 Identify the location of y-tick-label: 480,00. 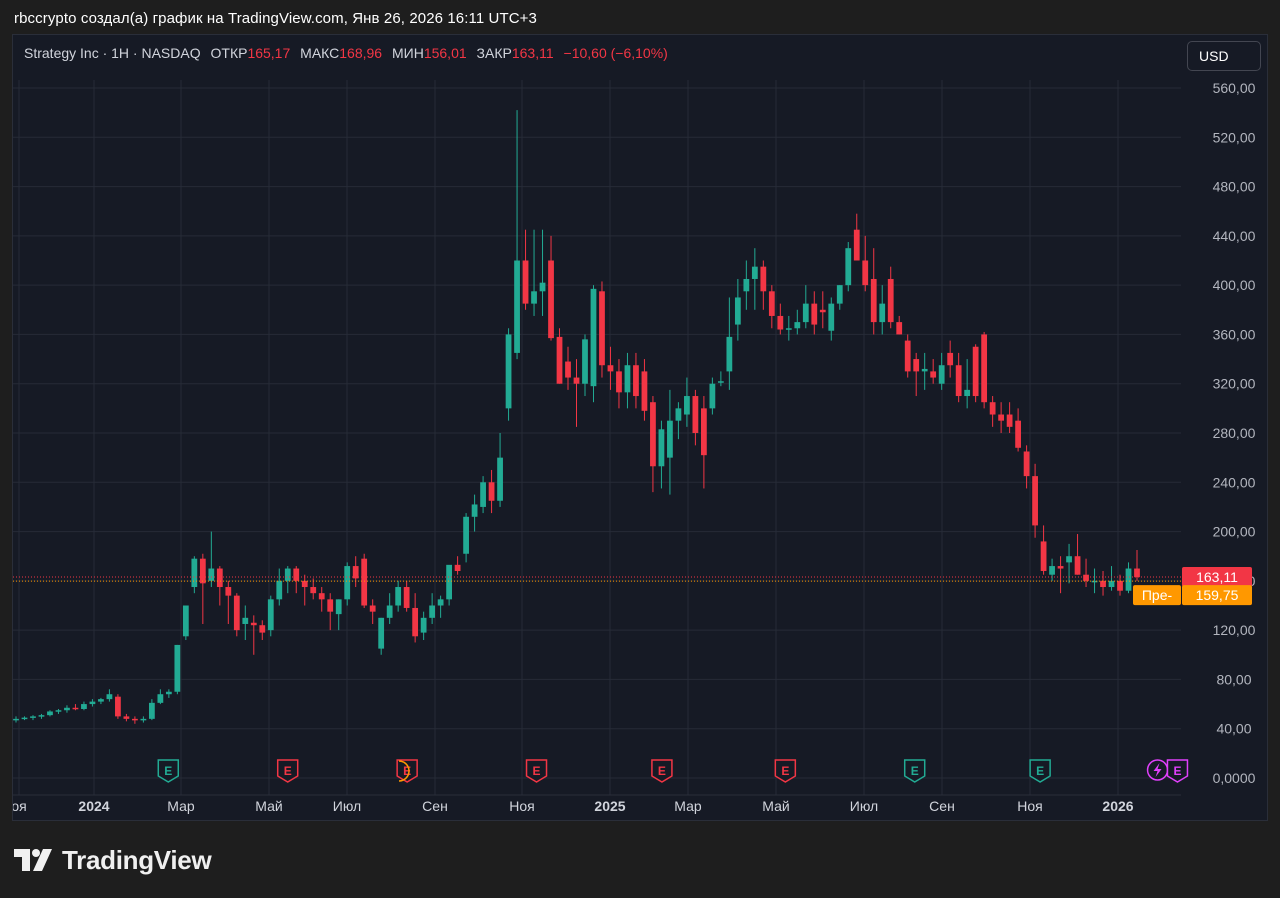
(1234, 187).